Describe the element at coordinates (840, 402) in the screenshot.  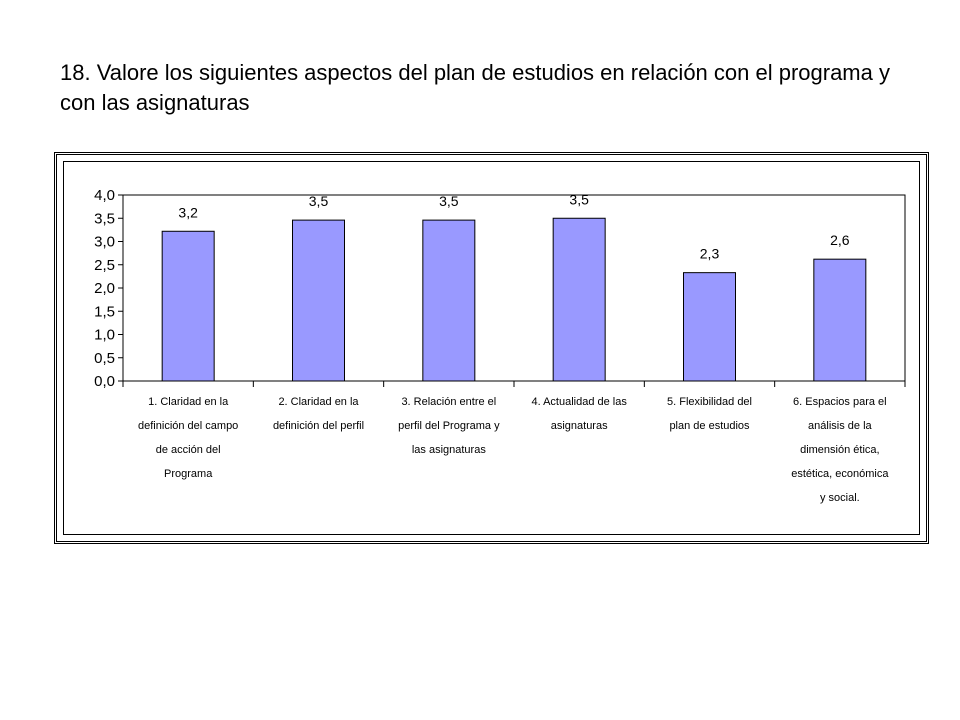
I see `x-tick-label: 6. Espacios para el` at that location.